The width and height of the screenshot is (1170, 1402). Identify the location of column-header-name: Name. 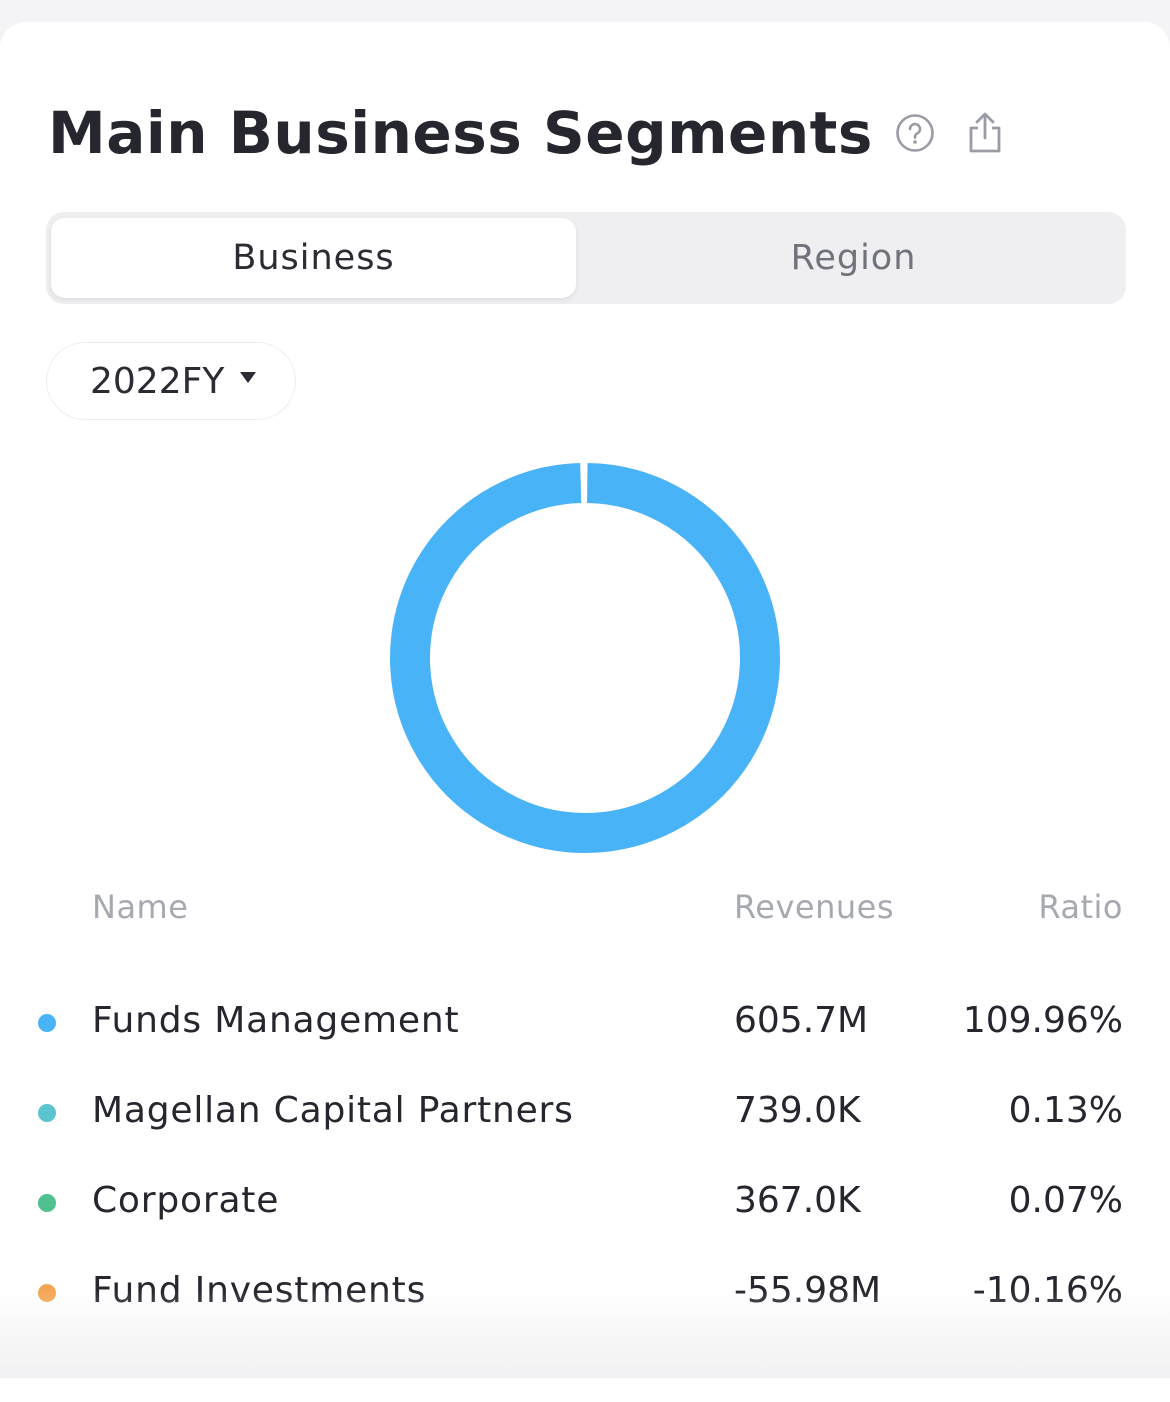
(140, 907).